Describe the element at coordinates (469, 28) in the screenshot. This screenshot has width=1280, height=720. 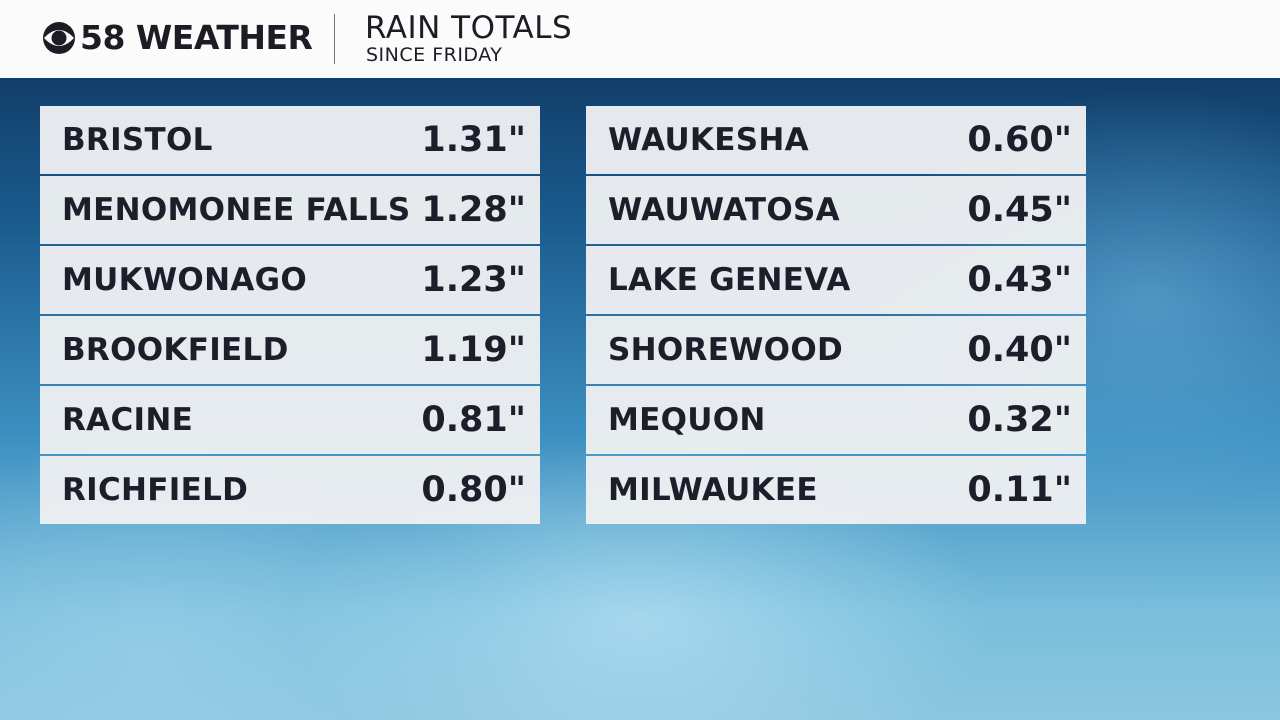
I see `title: RAIN TOTALS` at that location.